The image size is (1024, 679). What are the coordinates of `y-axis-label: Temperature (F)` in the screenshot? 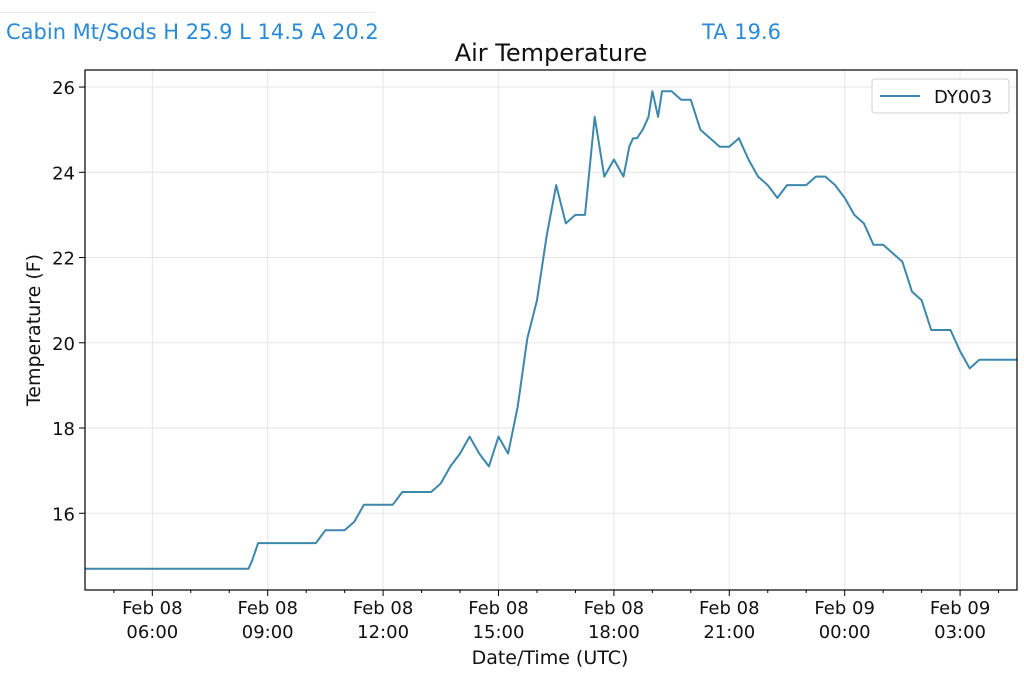 It's located at (34, 330).